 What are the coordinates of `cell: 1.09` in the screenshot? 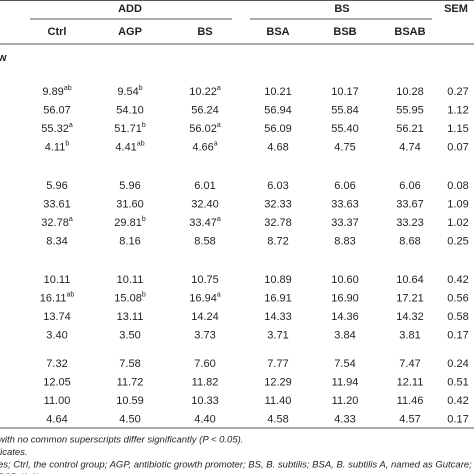 It's located at (457, 204).